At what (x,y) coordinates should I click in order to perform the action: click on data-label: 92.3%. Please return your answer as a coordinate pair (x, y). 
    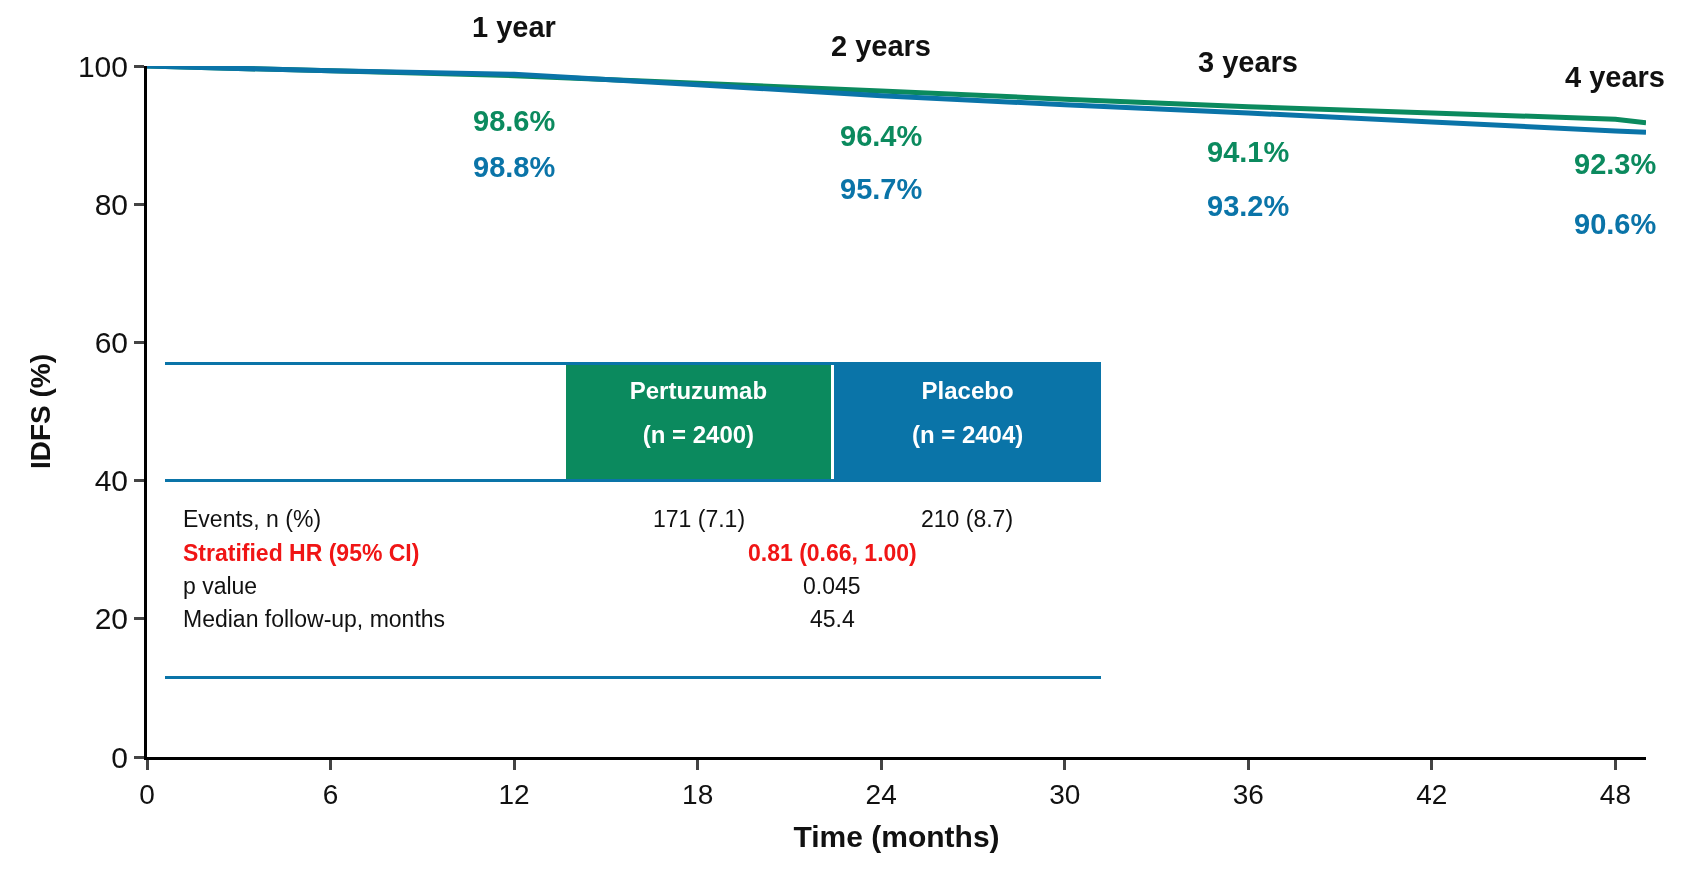
    Looking at the image, I should click on (1615, 164).